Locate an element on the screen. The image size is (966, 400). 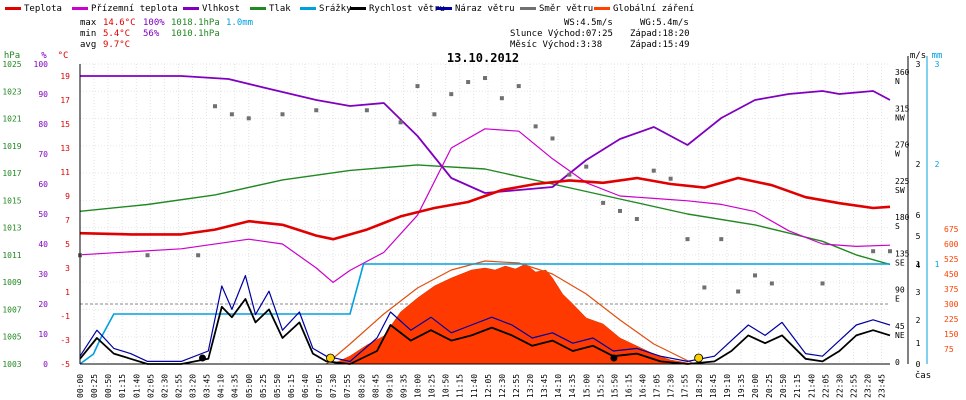
astro-moon-set: Západ:15:49 is located at coordinates (660, 45).